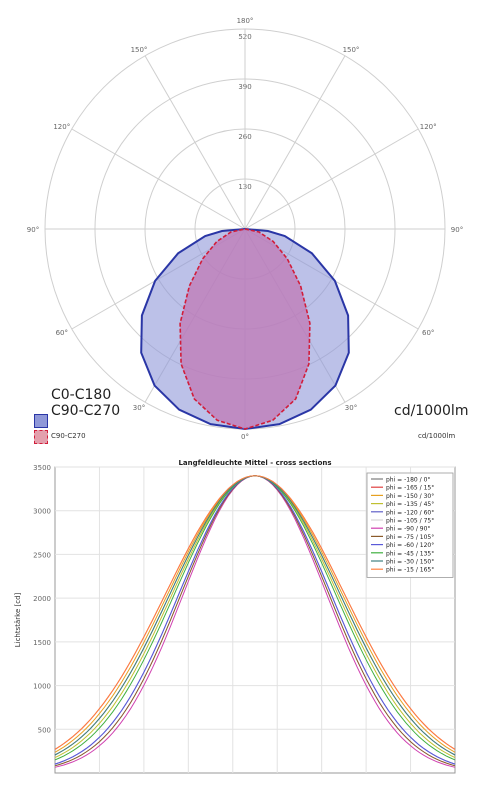 The width and height of the screenshot is (480, 785). What do you see at coordinates (42, 643) in the screenshot?
I see `y-tick-label: 1500` at bounding box center [42, 643].